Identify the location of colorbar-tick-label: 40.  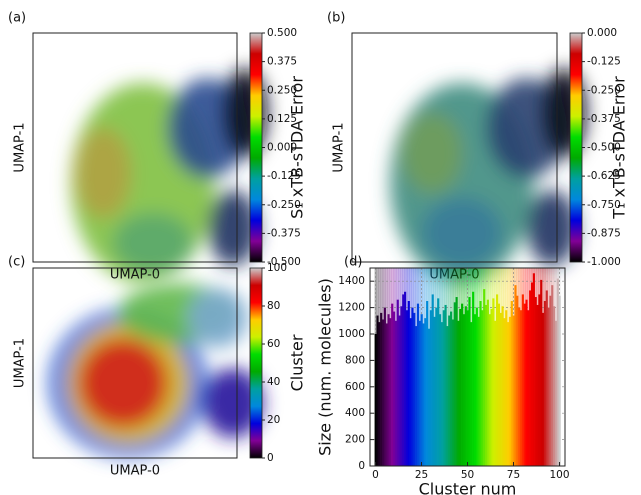
(273, 382).